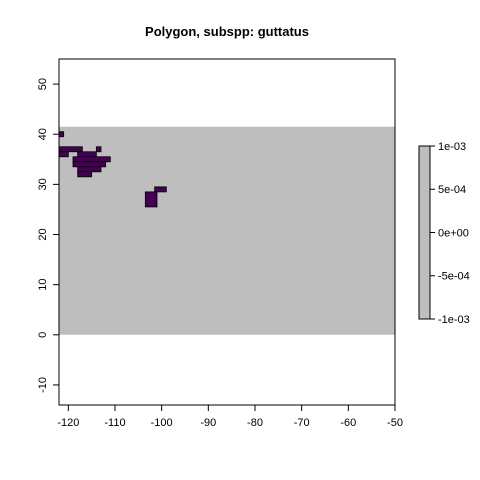 The height and width of the screenshot is (480, 480). Describe the element at coordinates (208, 423) in the screenshot. I see `x-tick-label: -90` at that location.